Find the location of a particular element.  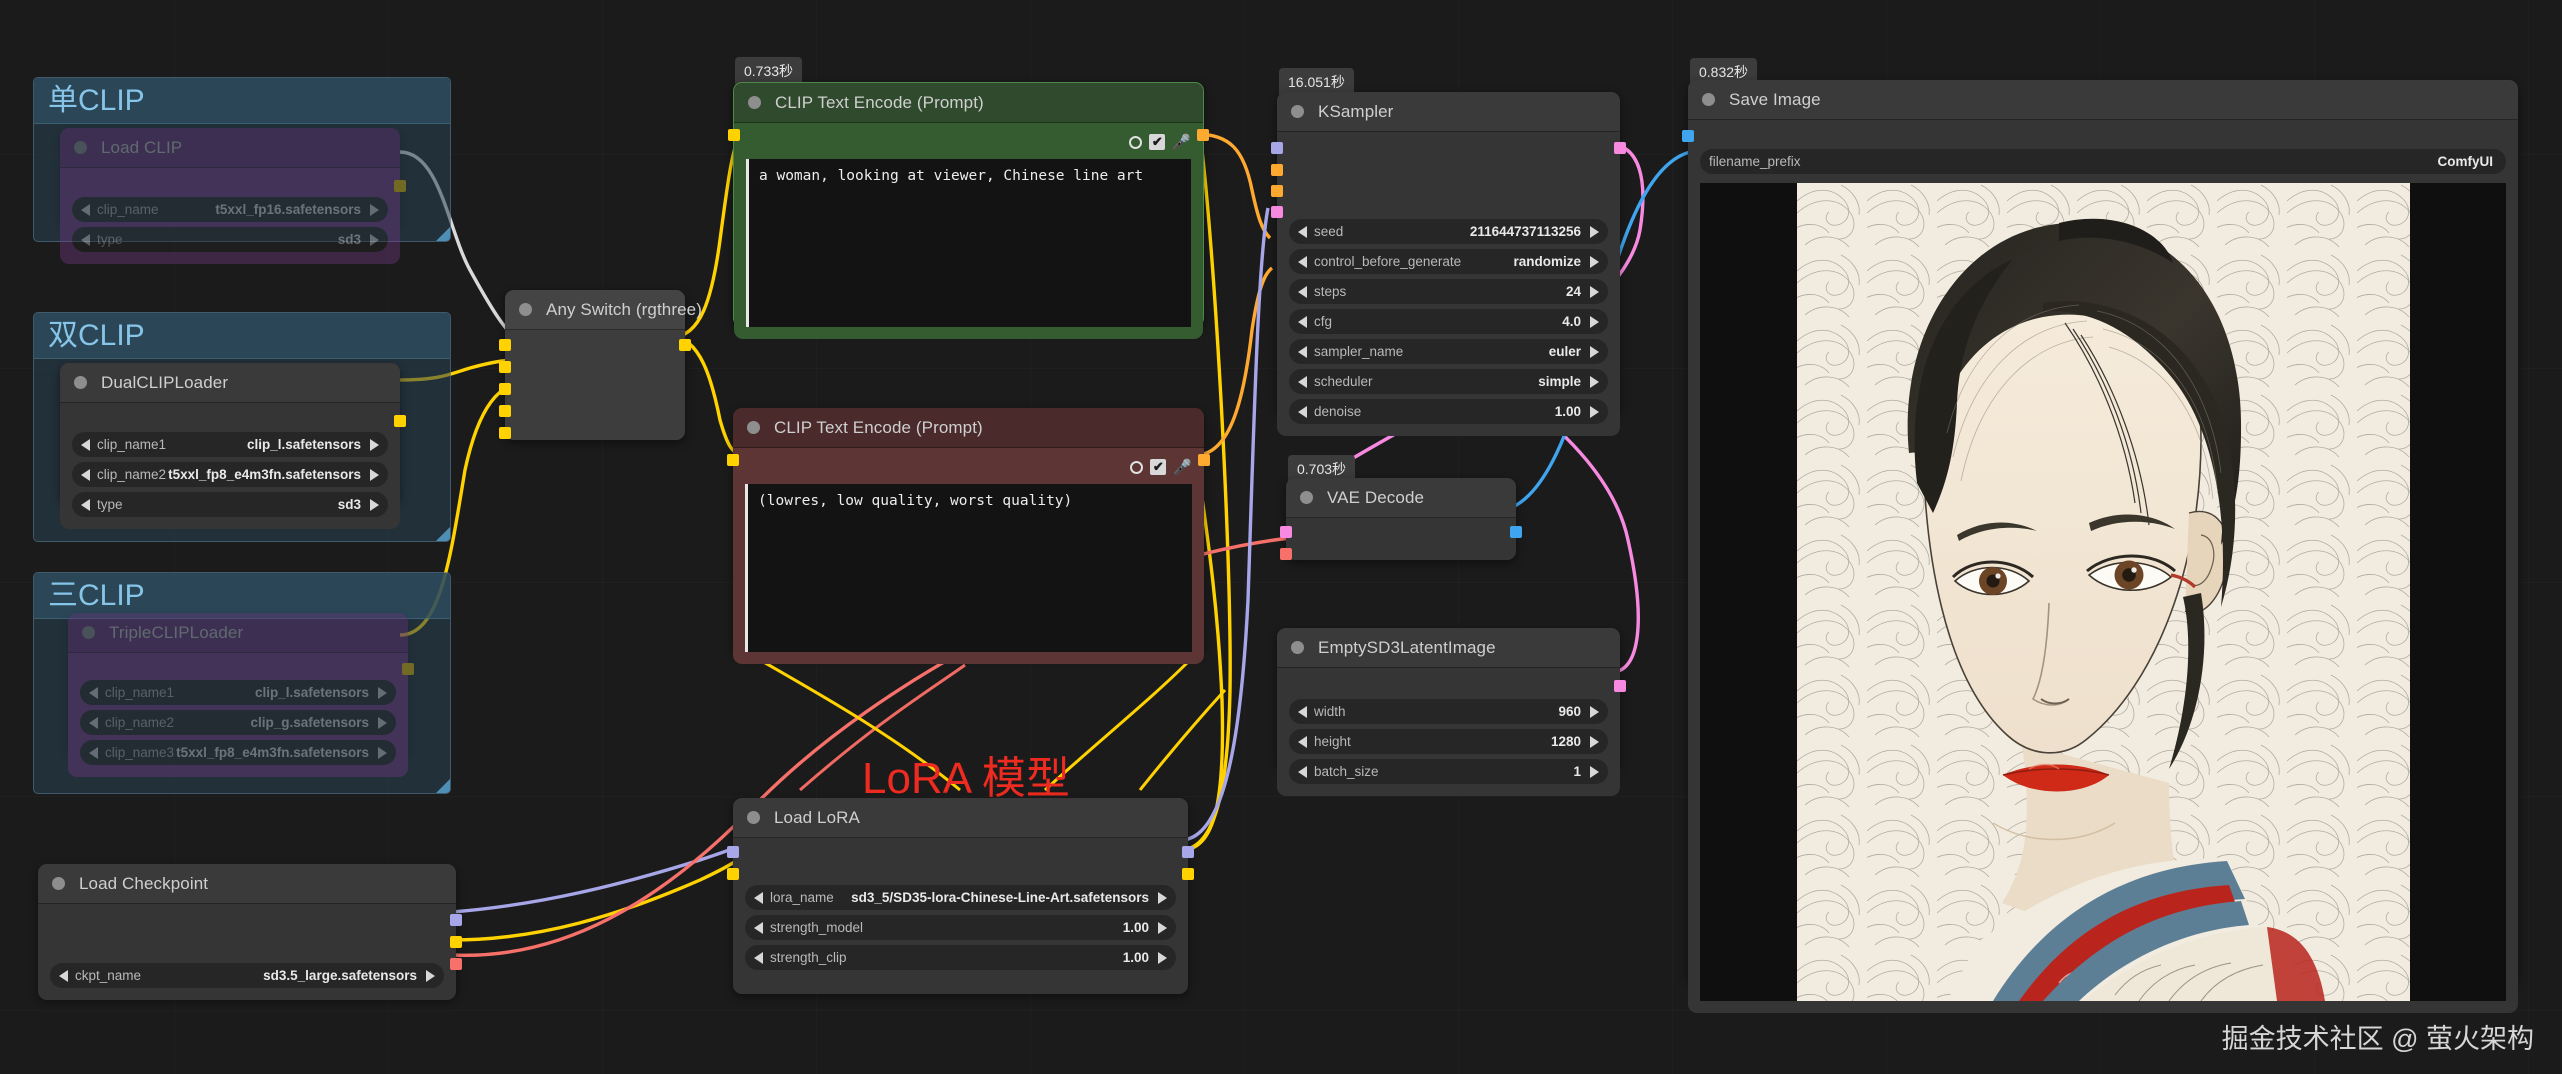

port-latent-out is located at coordinates (1620, 148).